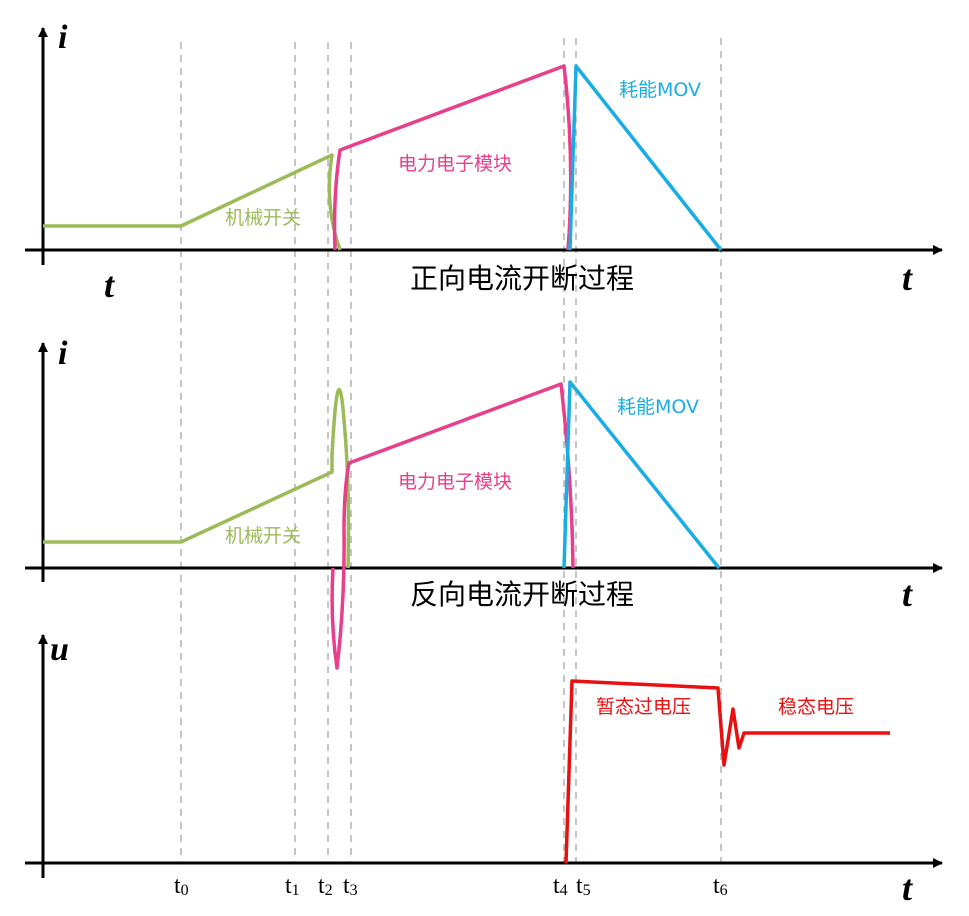  Describe the element at coordinates (350, 886) in the screenshot. I see `time-mark-t3: t3` at that location.